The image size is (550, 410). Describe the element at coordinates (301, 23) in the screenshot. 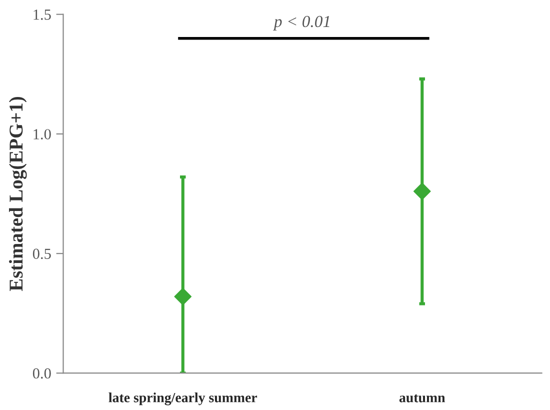

I see `annotation: p < 0.01` at that location.